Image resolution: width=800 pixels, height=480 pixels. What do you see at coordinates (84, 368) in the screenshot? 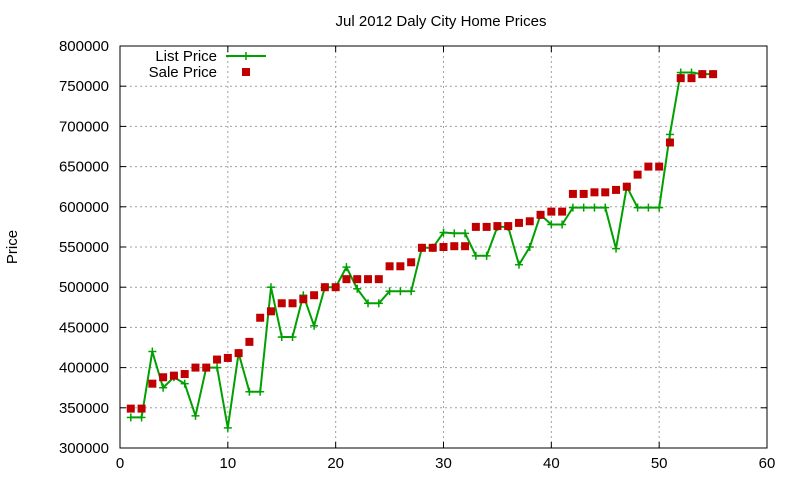
I see `y-tick-label: 400000` at bounding box center [84, 368].